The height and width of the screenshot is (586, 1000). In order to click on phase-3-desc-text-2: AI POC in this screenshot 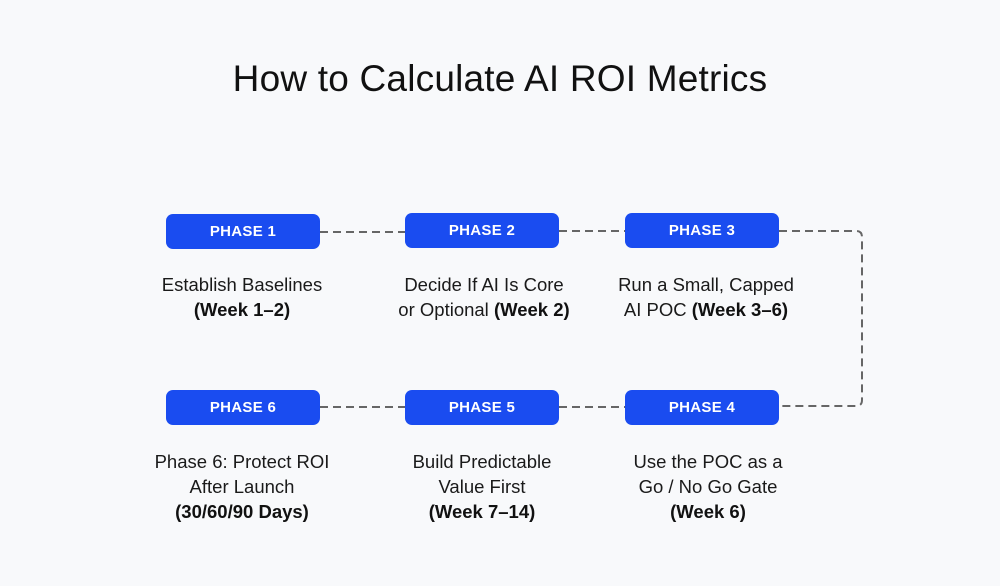, I will do `click(655, 309)`.